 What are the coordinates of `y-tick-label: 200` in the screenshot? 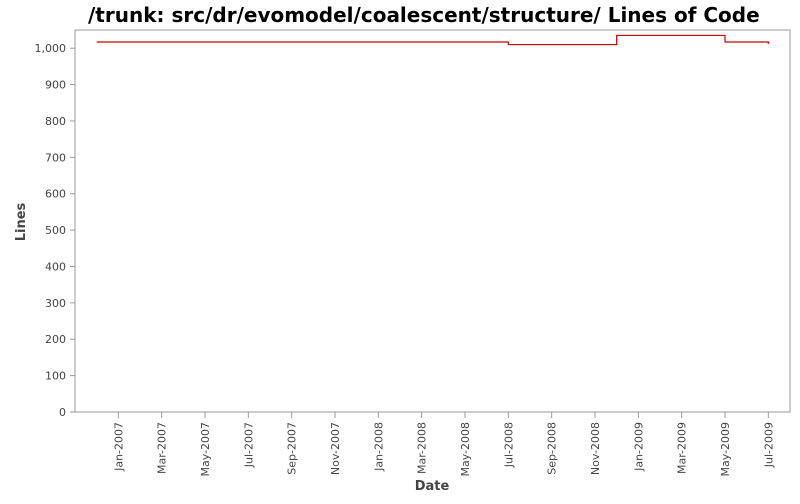 It's located at (55, 339).